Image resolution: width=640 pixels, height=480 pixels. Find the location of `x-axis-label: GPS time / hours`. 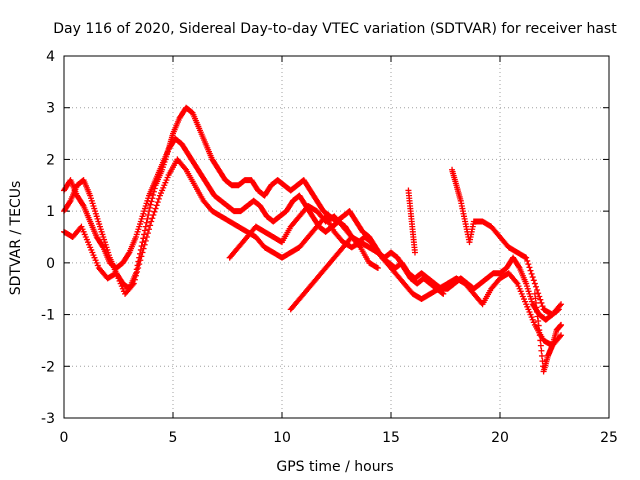

x-axis-label: GPS time / hours is located at coordinates (334, 467).